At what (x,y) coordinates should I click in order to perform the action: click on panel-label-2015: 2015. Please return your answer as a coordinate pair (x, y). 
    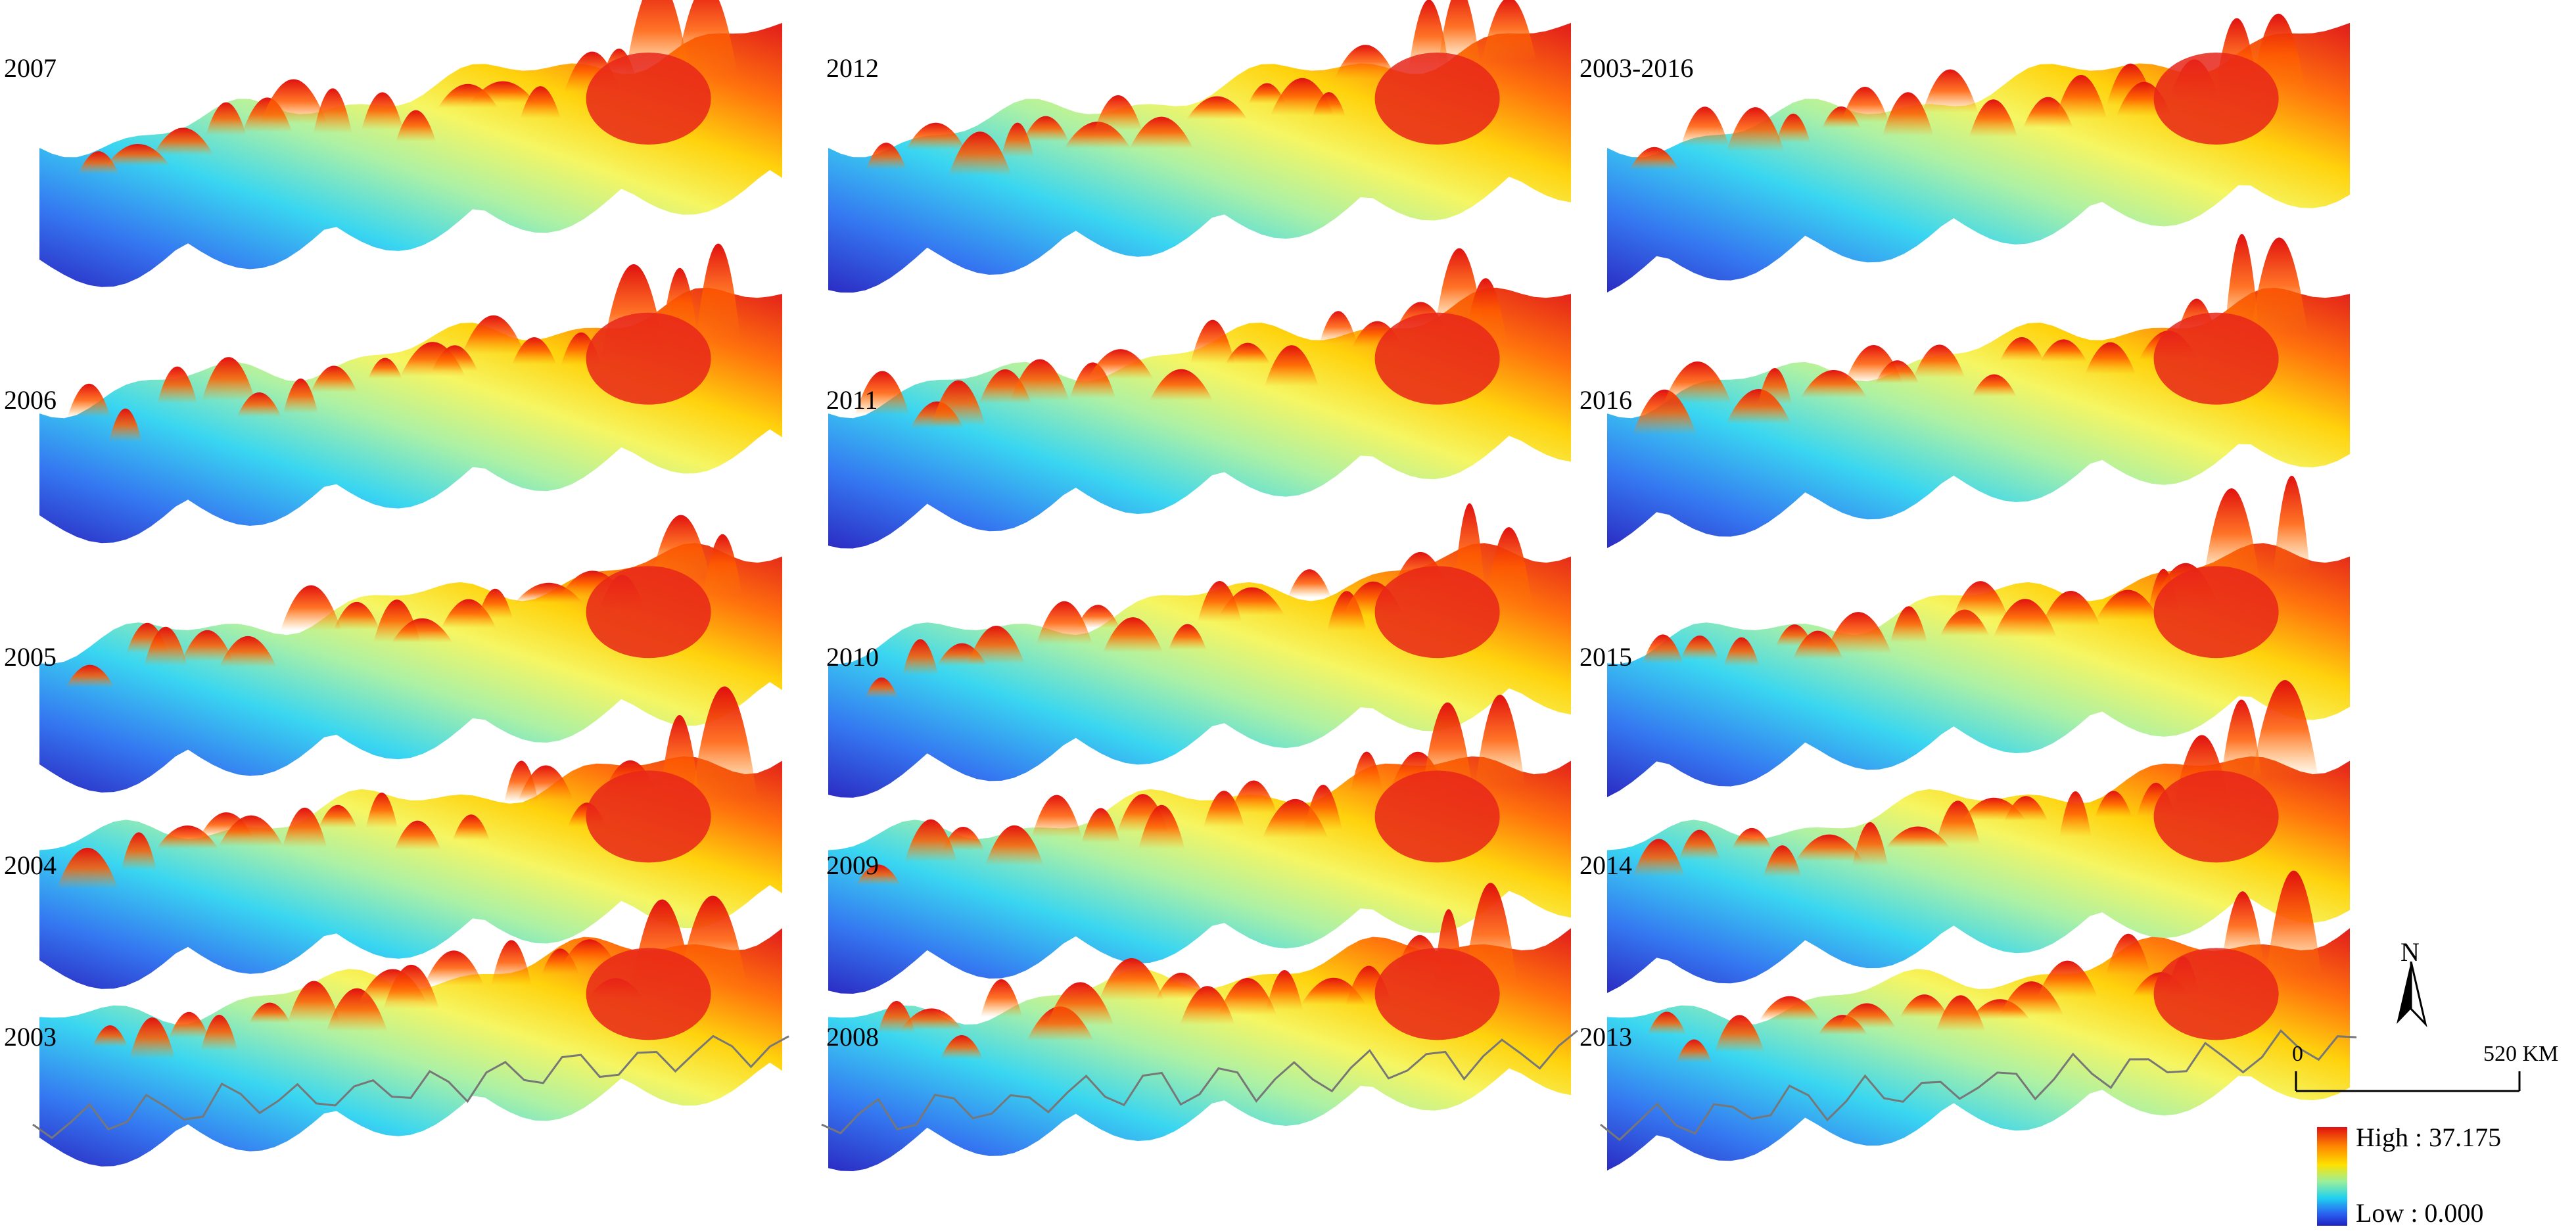
    Looking at the image, I should click on (1606, 657).